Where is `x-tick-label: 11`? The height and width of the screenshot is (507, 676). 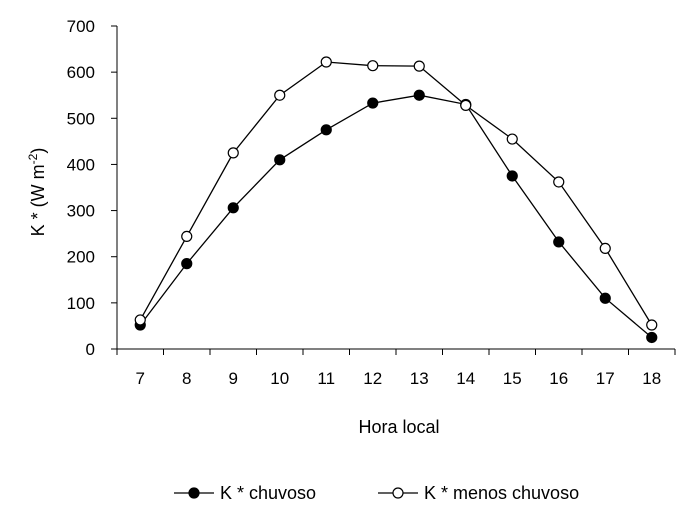
x-tick-label: 11 is located at coordinates (326, 378).